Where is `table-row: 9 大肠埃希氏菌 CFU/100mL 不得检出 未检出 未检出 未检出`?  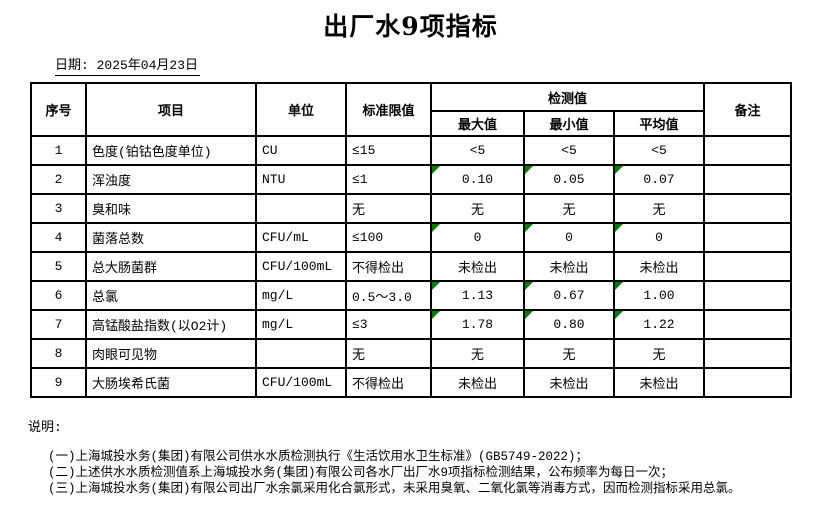 table-row: 9 大肠埃希氏菌 CFU/100mL 不得检出 未检出 未检出 未检出 is located at coordinates (411, 382).